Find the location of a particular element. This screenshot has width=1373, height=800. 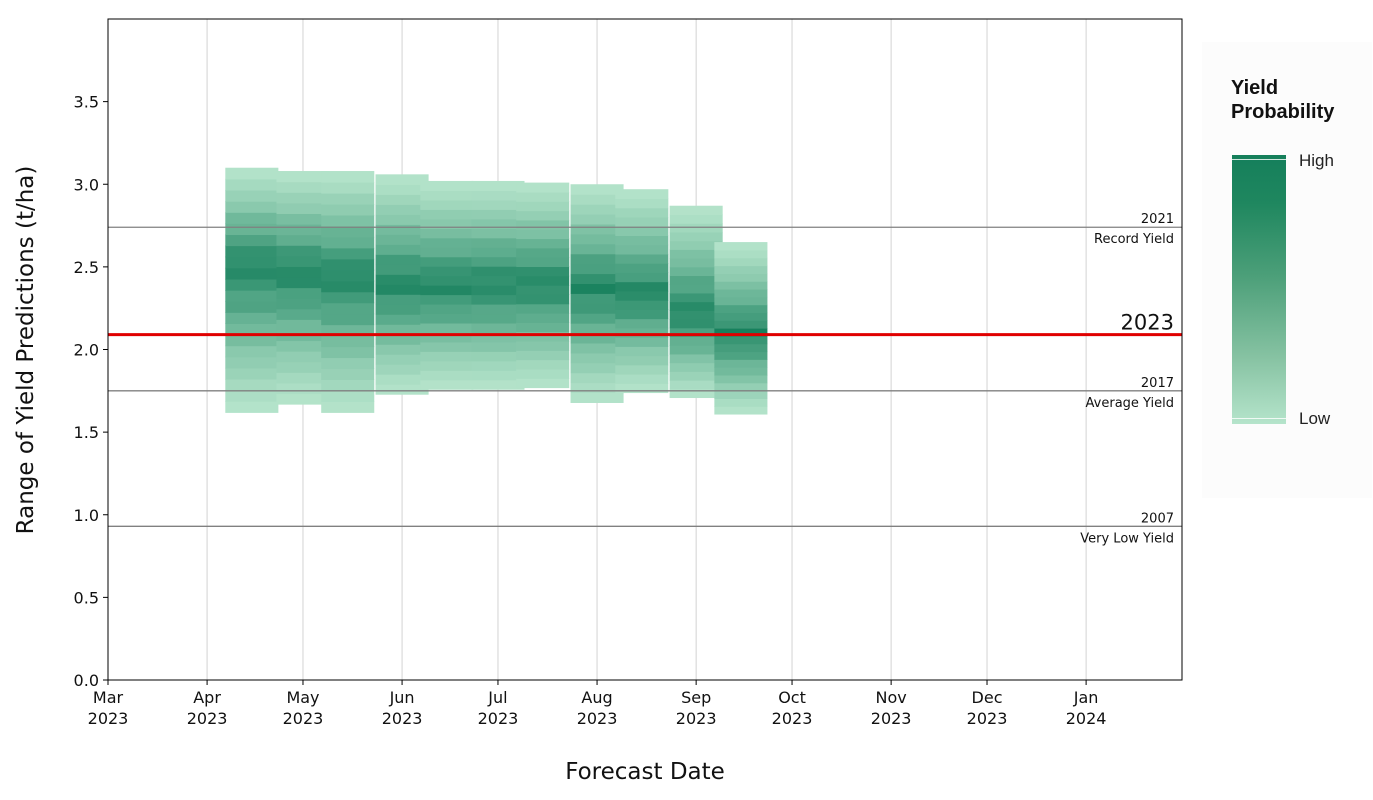

x-tick-label-month: Sep is located at coordinates (696, 697).